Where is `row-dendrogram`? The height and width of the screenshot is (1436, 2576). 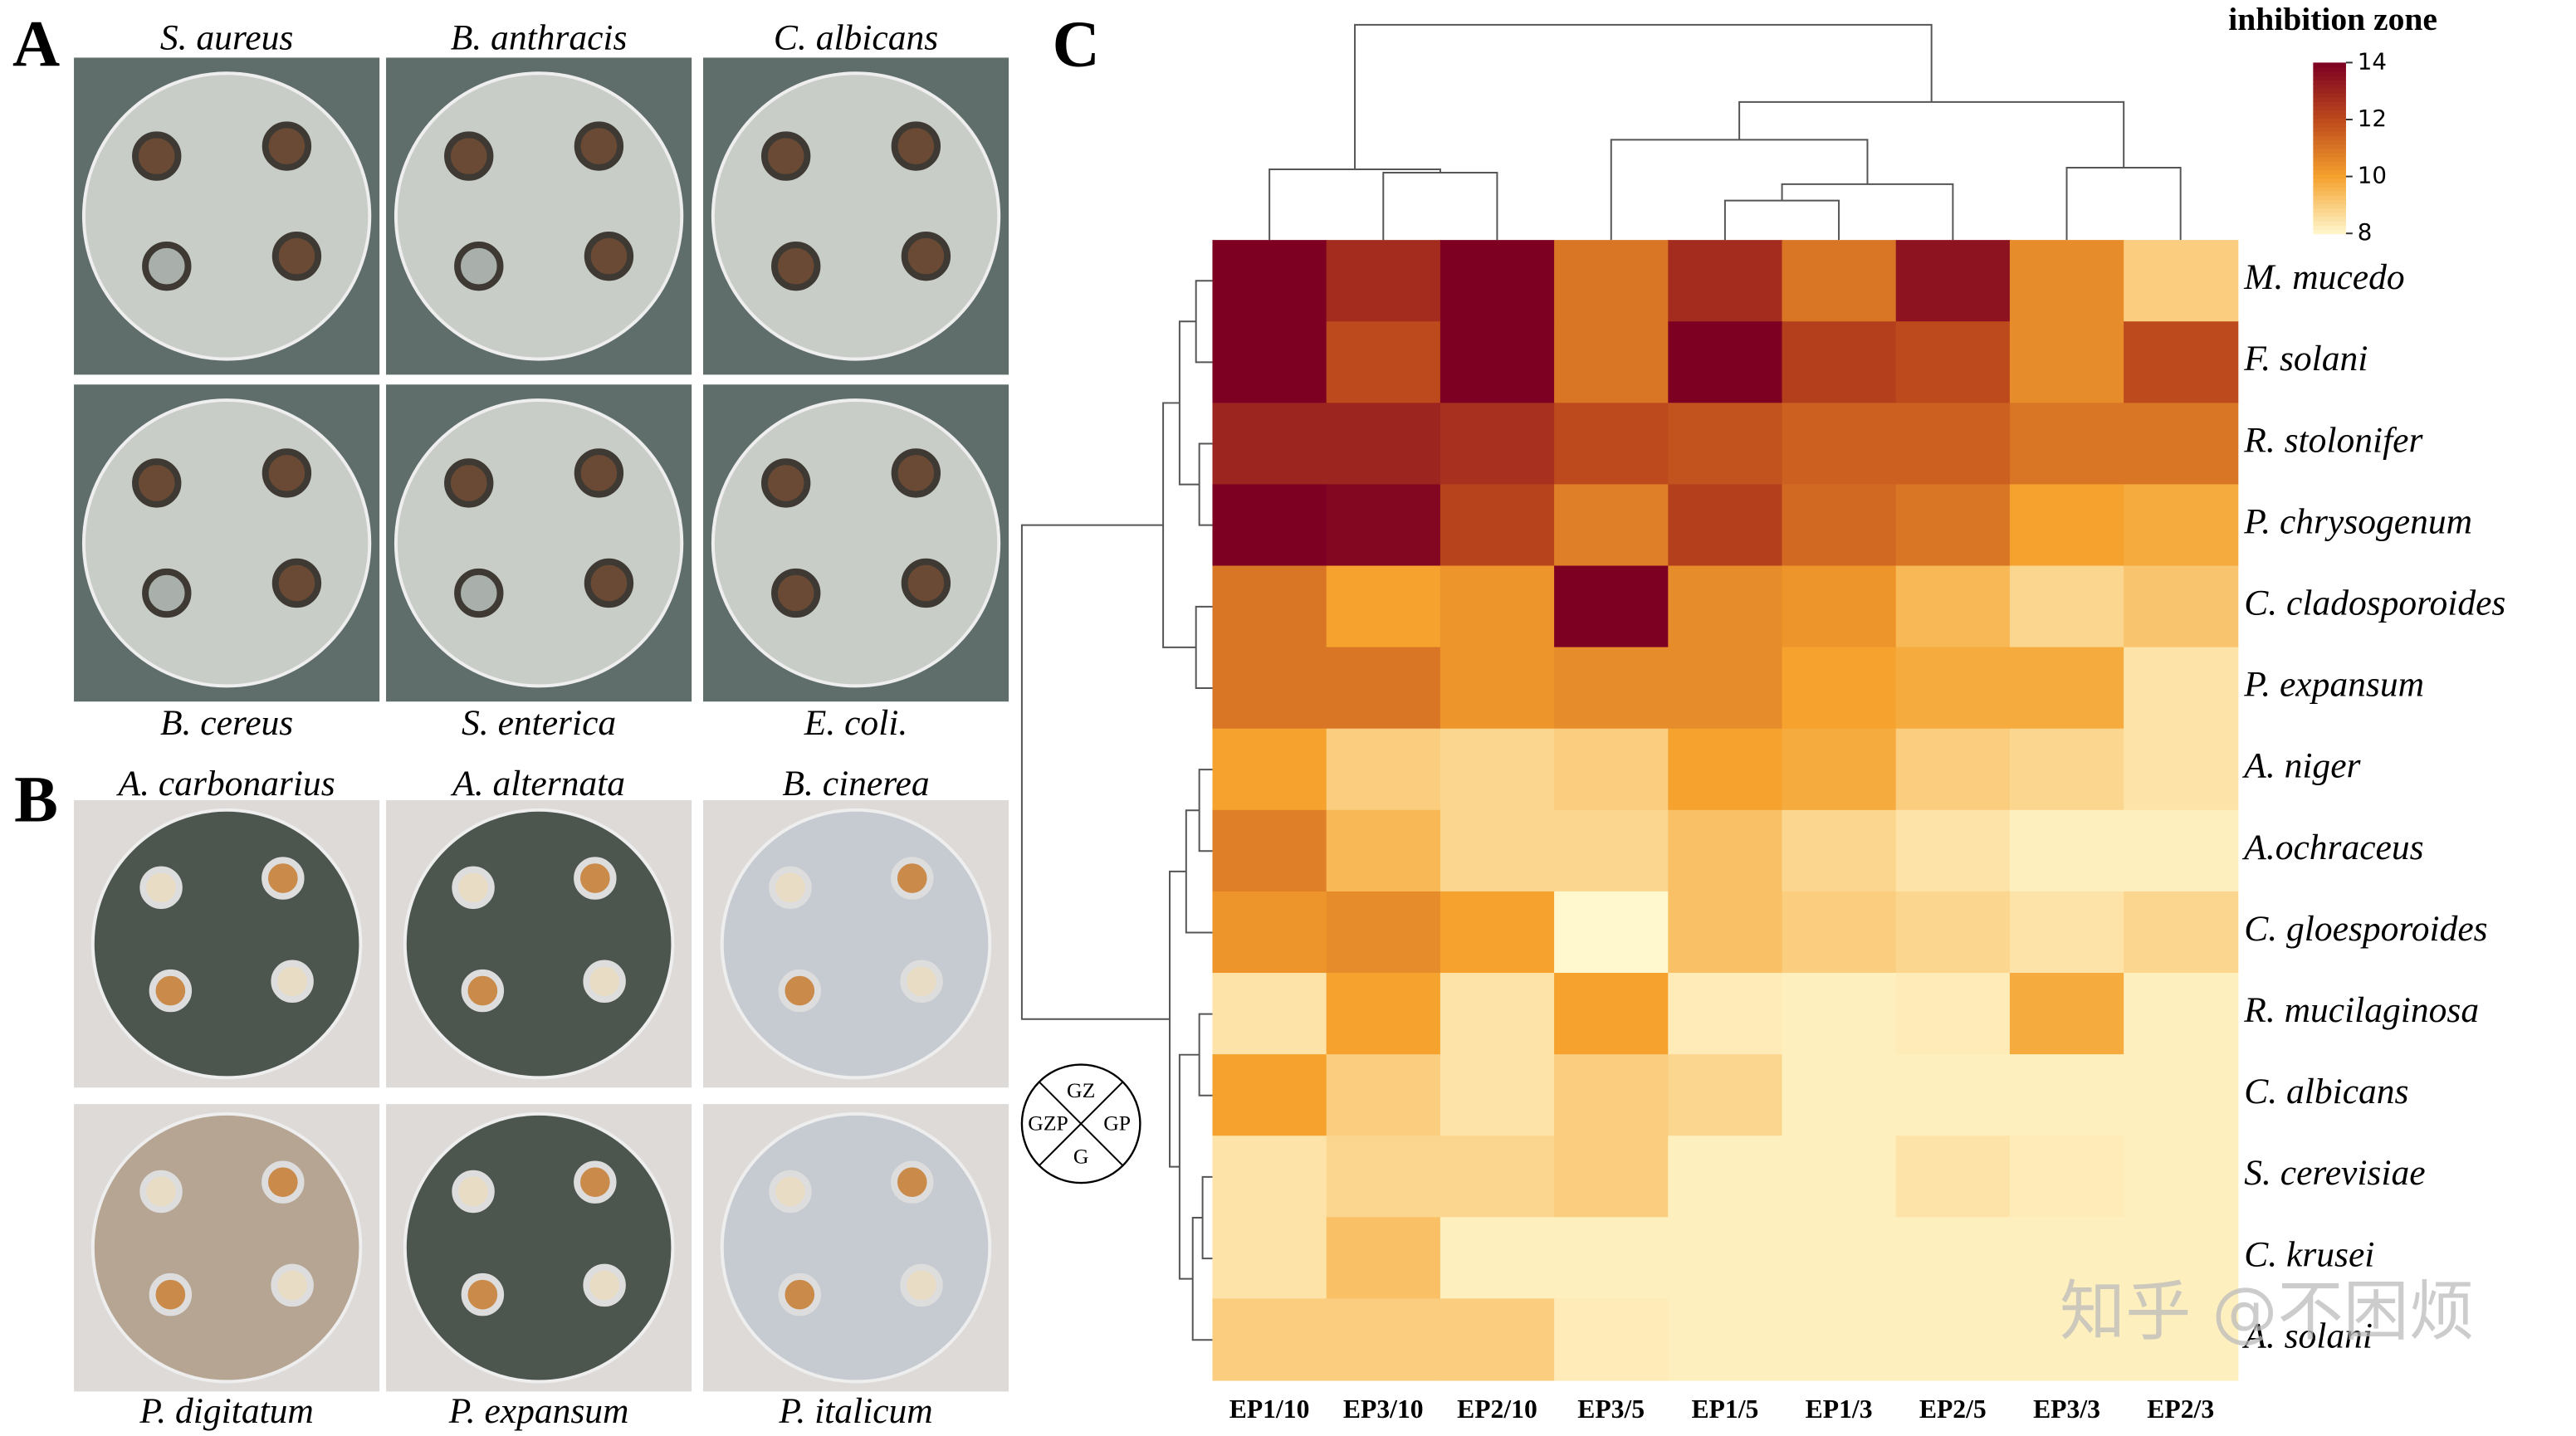 row-dendrogram is located at coordinates (1116, 810).